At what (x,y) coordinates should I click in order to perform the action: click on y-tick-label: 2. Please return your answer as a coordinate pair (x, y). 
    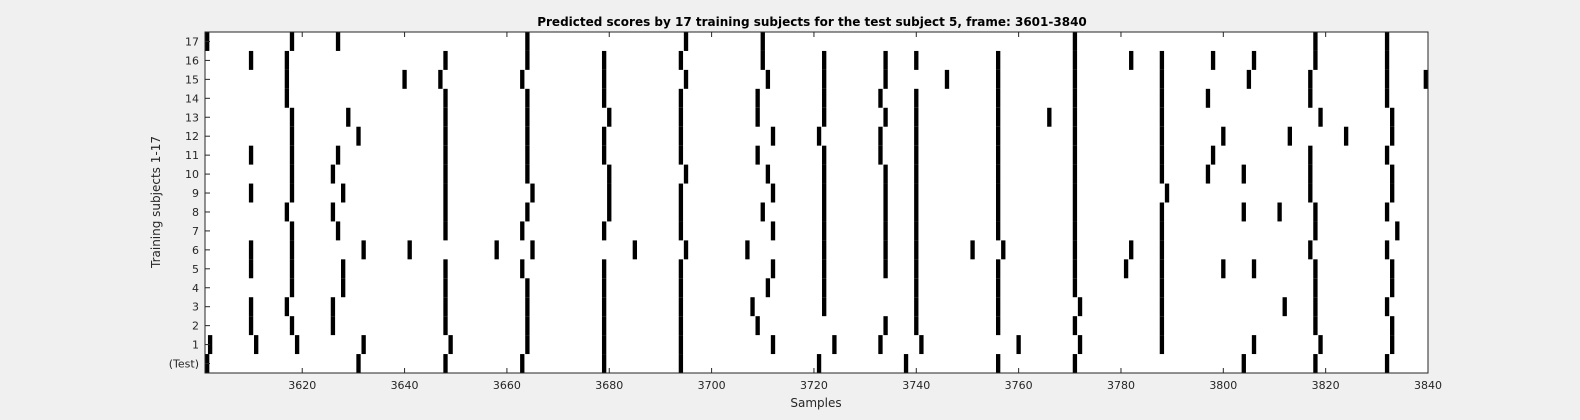
    Looking at the image, I should click on (195, 326).